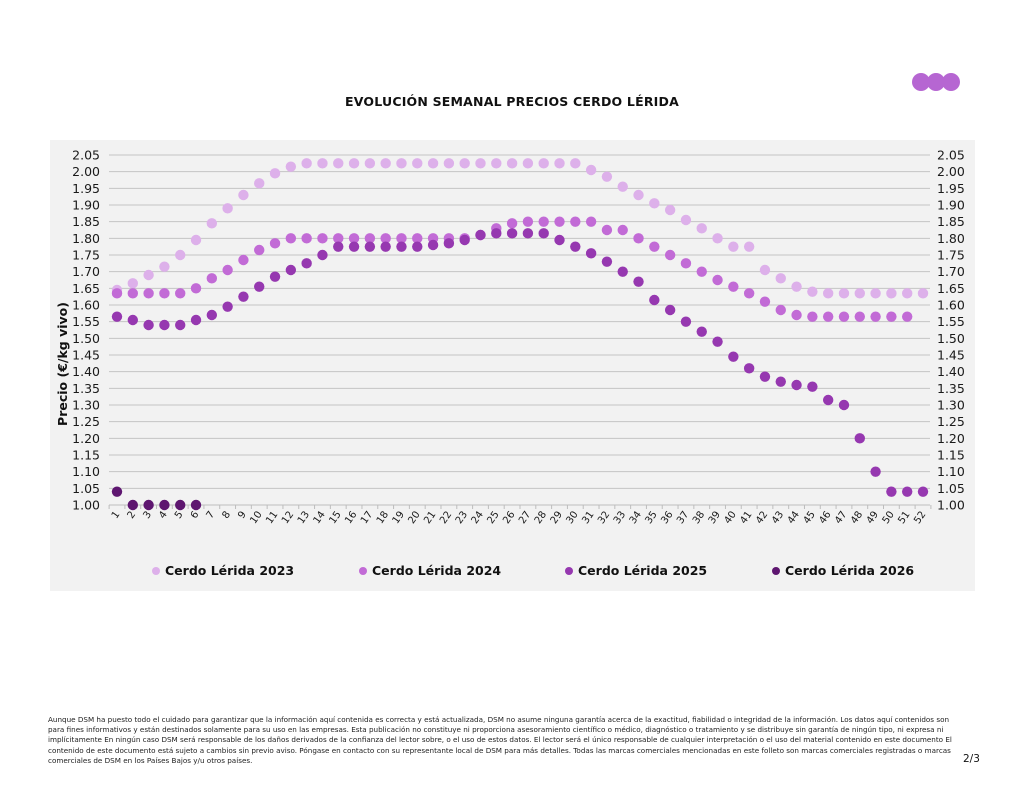 Image resolution: width=1024 pixels, height=791 pixels. What do you see at coordinates (86, 188) in the screenshot?
I see `y-tick-label-left: 1.95` at bounding box center [86, 188].